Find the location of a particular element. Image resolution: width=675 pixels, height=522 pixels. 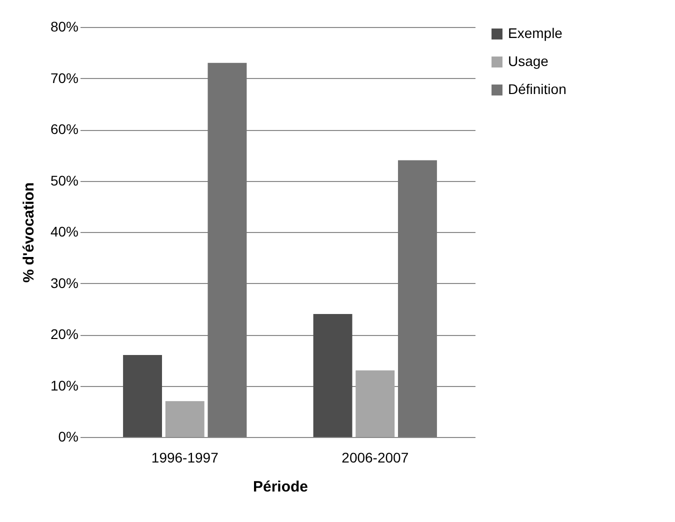

y-tick-label: 60% is located at coordinates (64, 129).